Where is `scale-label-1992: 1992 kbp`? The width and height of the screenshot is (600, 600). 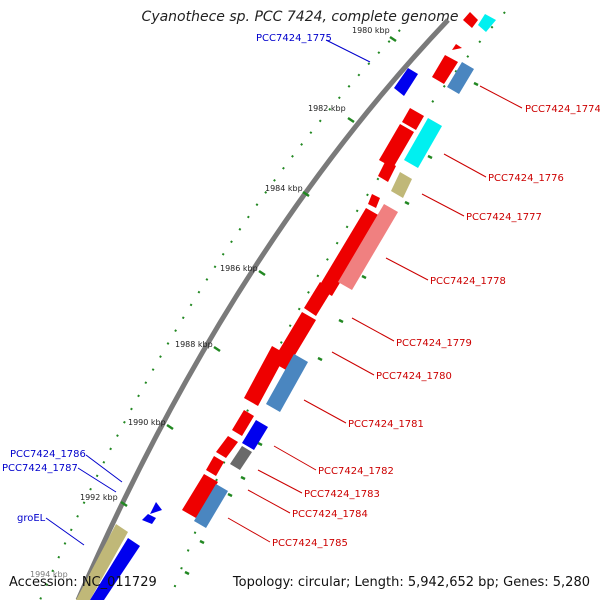 scale-label-1992: 1992 kbp is located at coordinates (99, 497).